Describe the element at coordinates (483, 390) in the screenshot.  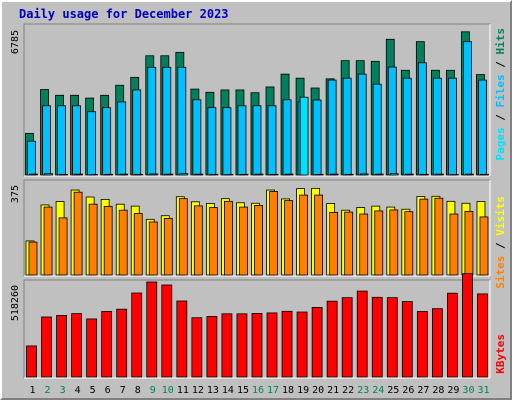
I see `day-label: 31` at that location.